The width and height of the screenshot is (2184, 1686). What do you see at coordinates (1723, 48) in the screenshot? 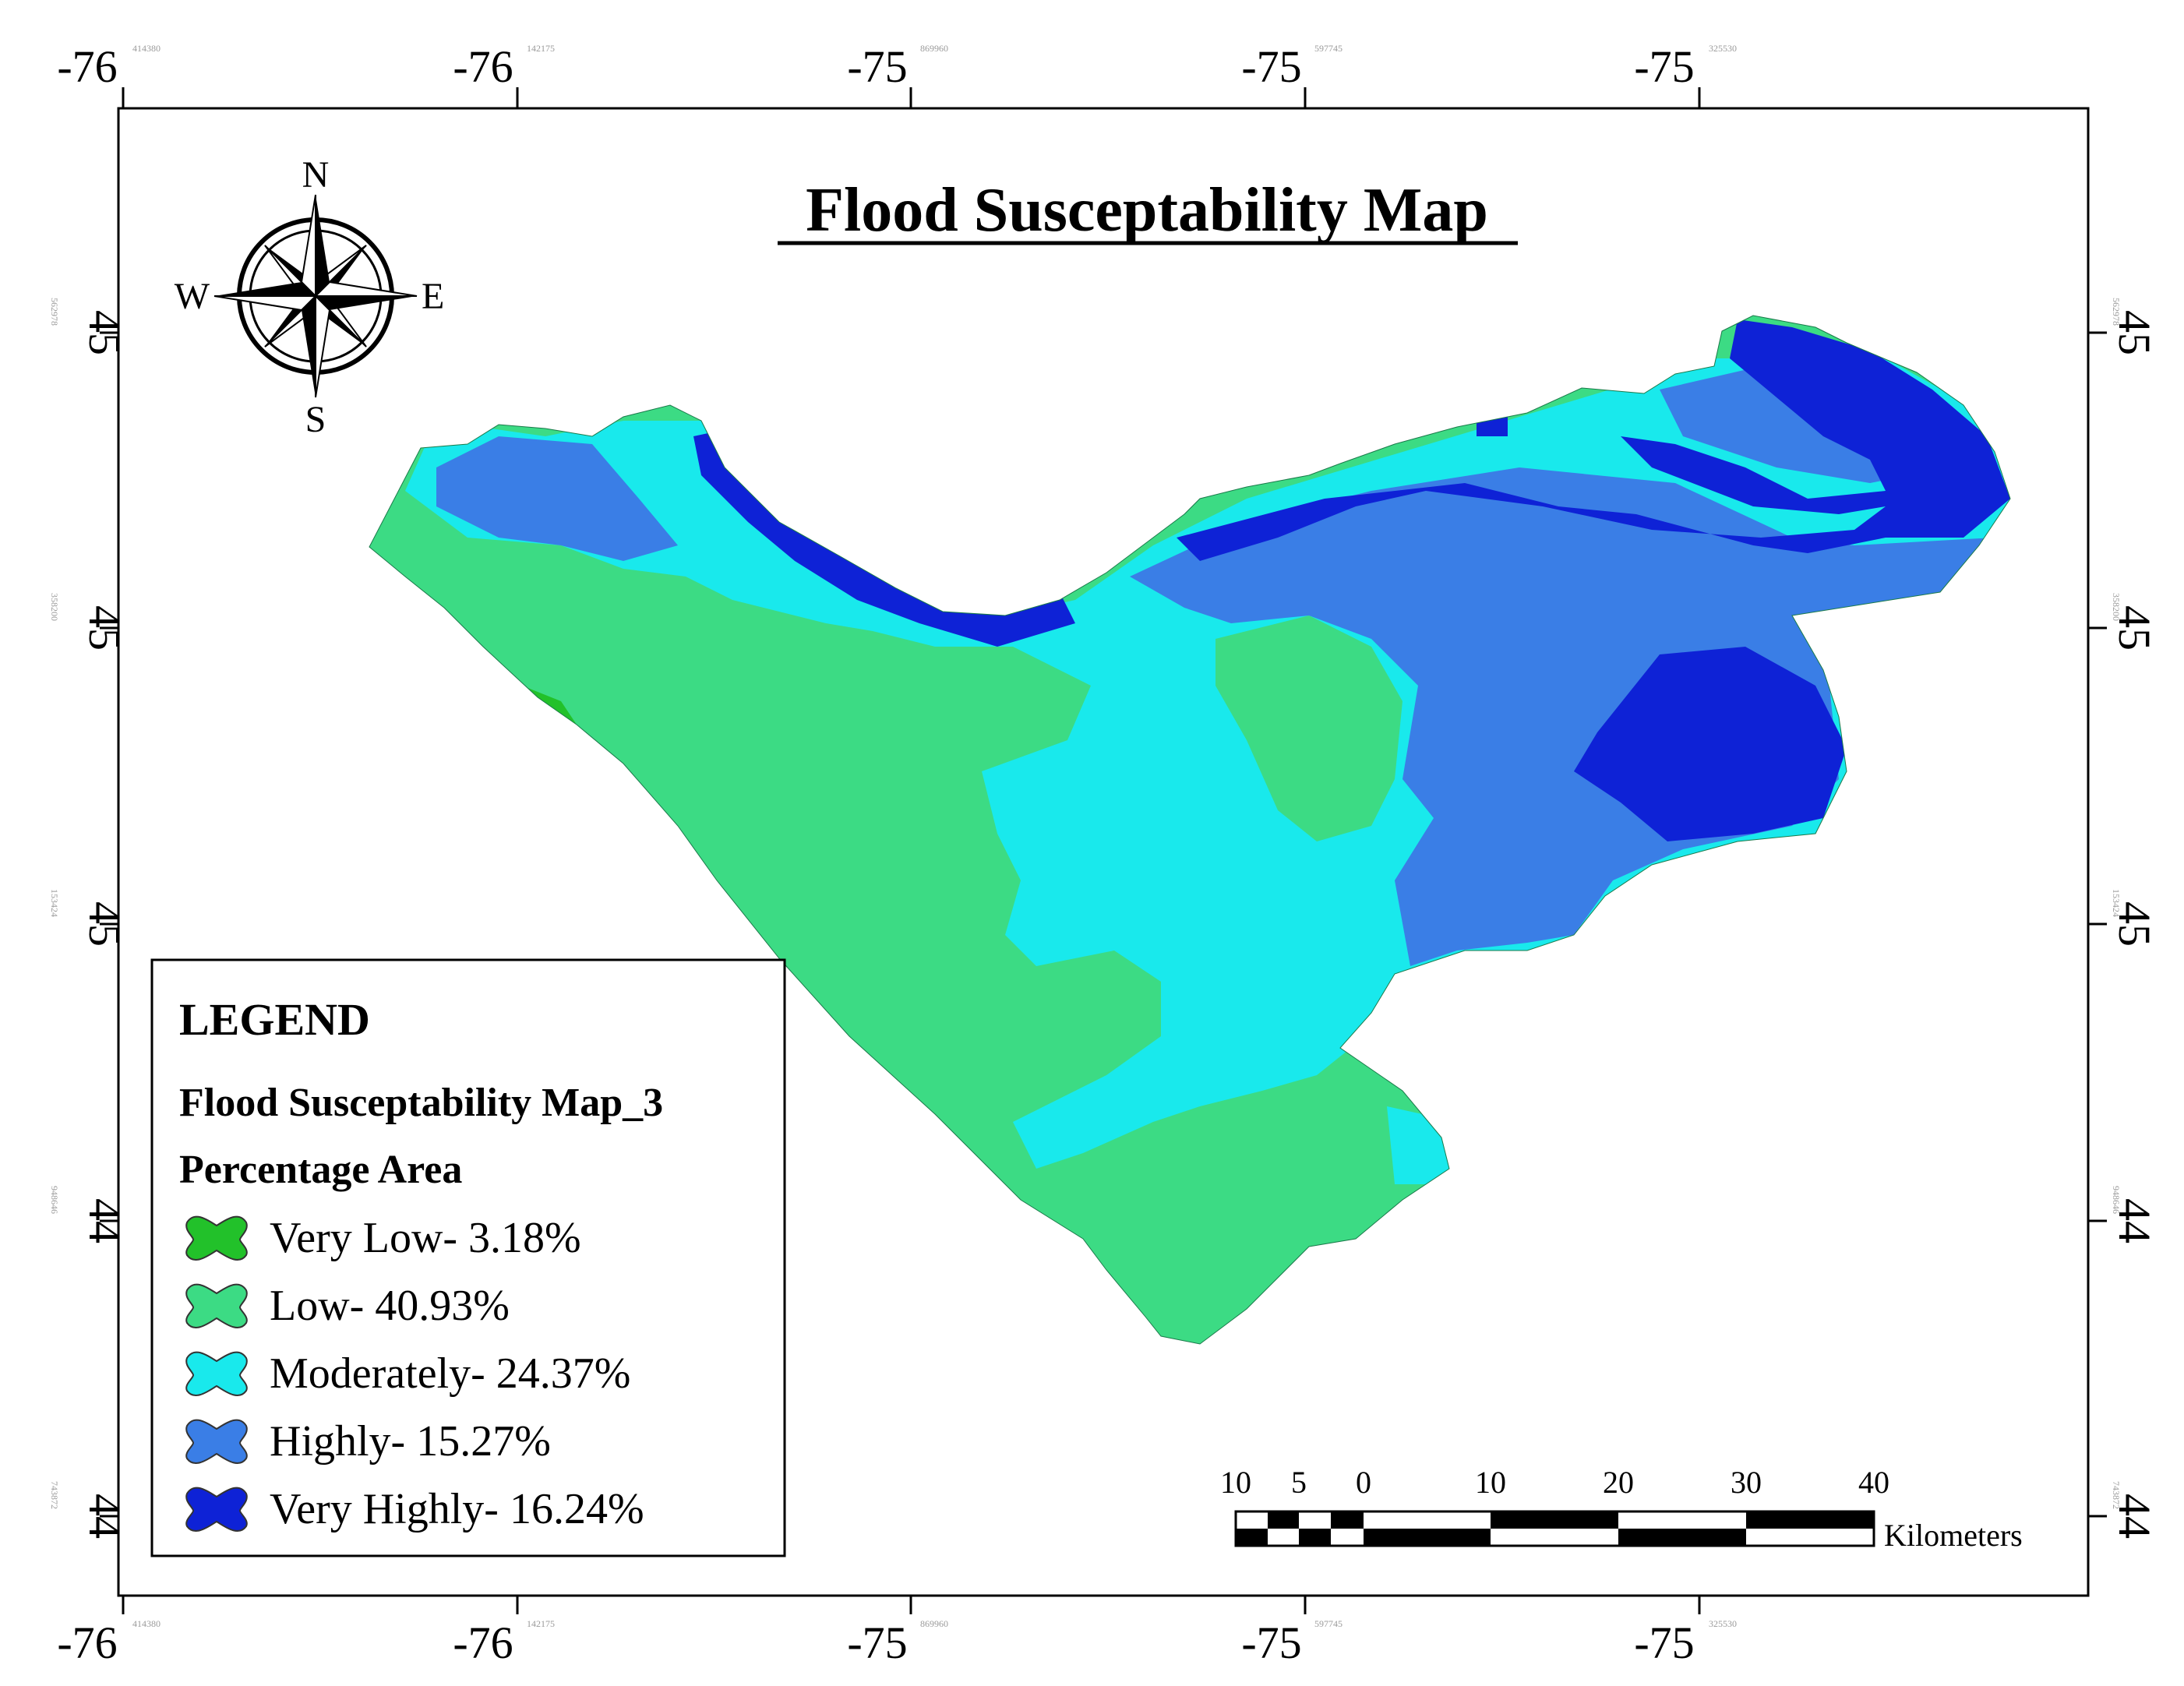
I see `top-tick-small: 325530` at bounding box center [1723, 48].